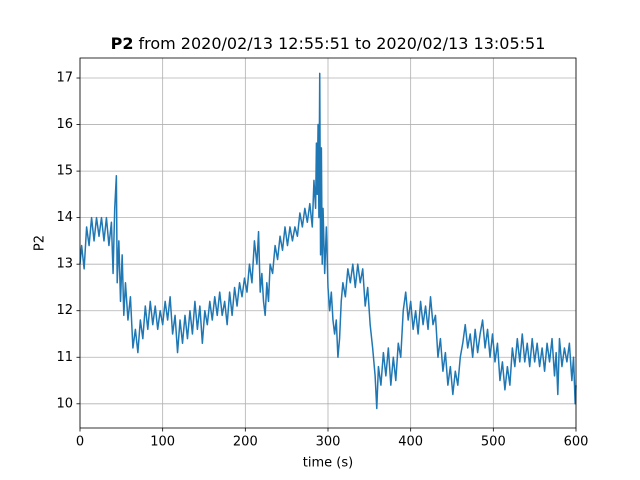 Image resolution: width=640 pixels, height=480 pixels. Describe the element at coordinates (162, 442) in the screenshot. I see `x-tick-label: 100` at that location.